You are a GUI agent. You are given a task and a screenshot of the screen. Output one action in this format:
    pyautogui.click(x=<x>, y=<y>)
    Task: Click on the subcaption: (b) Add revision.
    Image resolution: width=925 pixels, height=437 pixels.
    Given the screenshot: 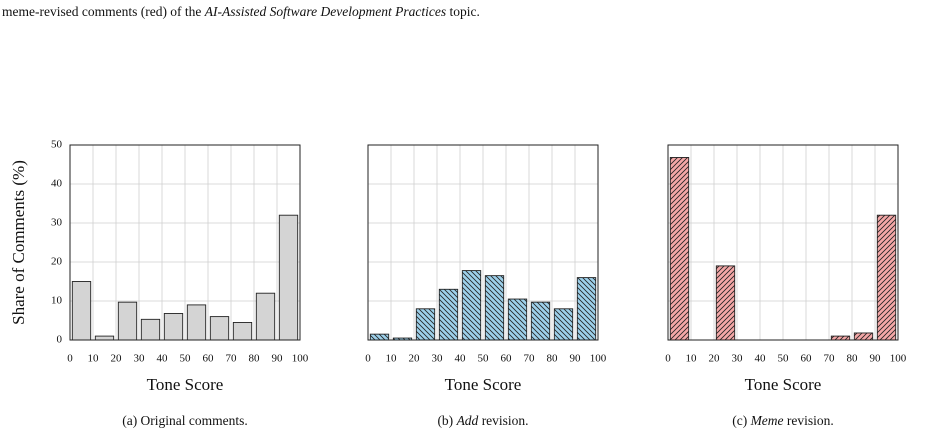 What is the action you would take?
    pyautogui.click(x=482, y=420)
    